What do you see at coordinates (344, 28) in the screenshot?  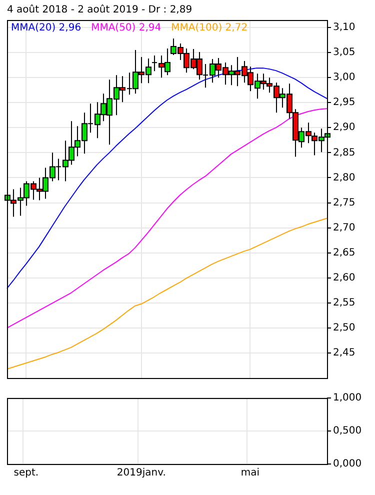 I see `y-tick-label: 3,10` at bounding box center [344, 28].